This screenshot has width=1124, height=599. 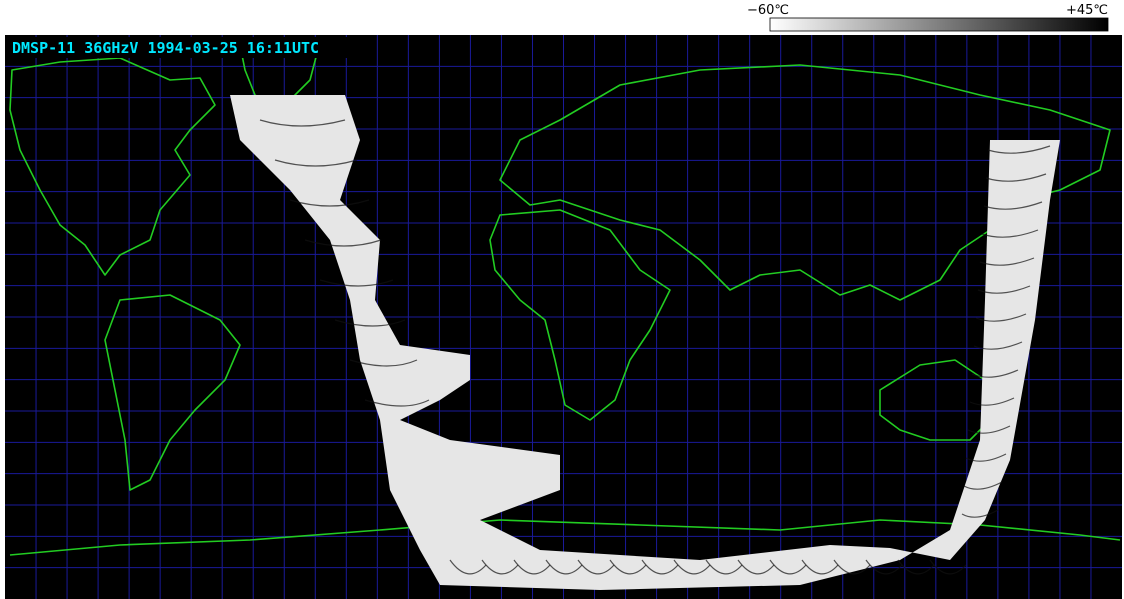 I want to click on colorbar, so click(x=939, y=24).